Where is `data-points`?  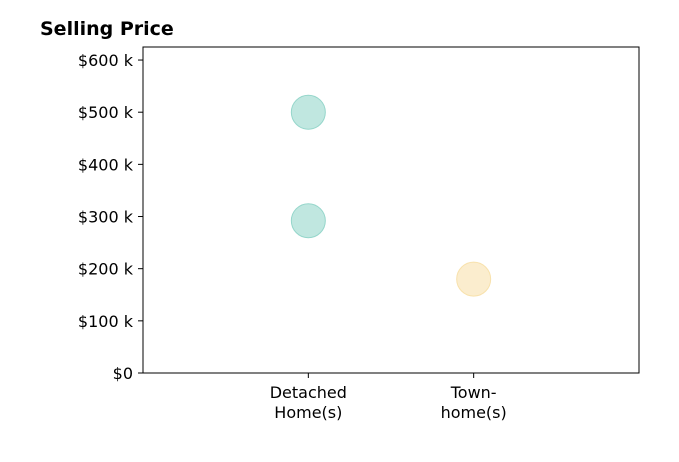
data-points is located at coordinates (391, 195).